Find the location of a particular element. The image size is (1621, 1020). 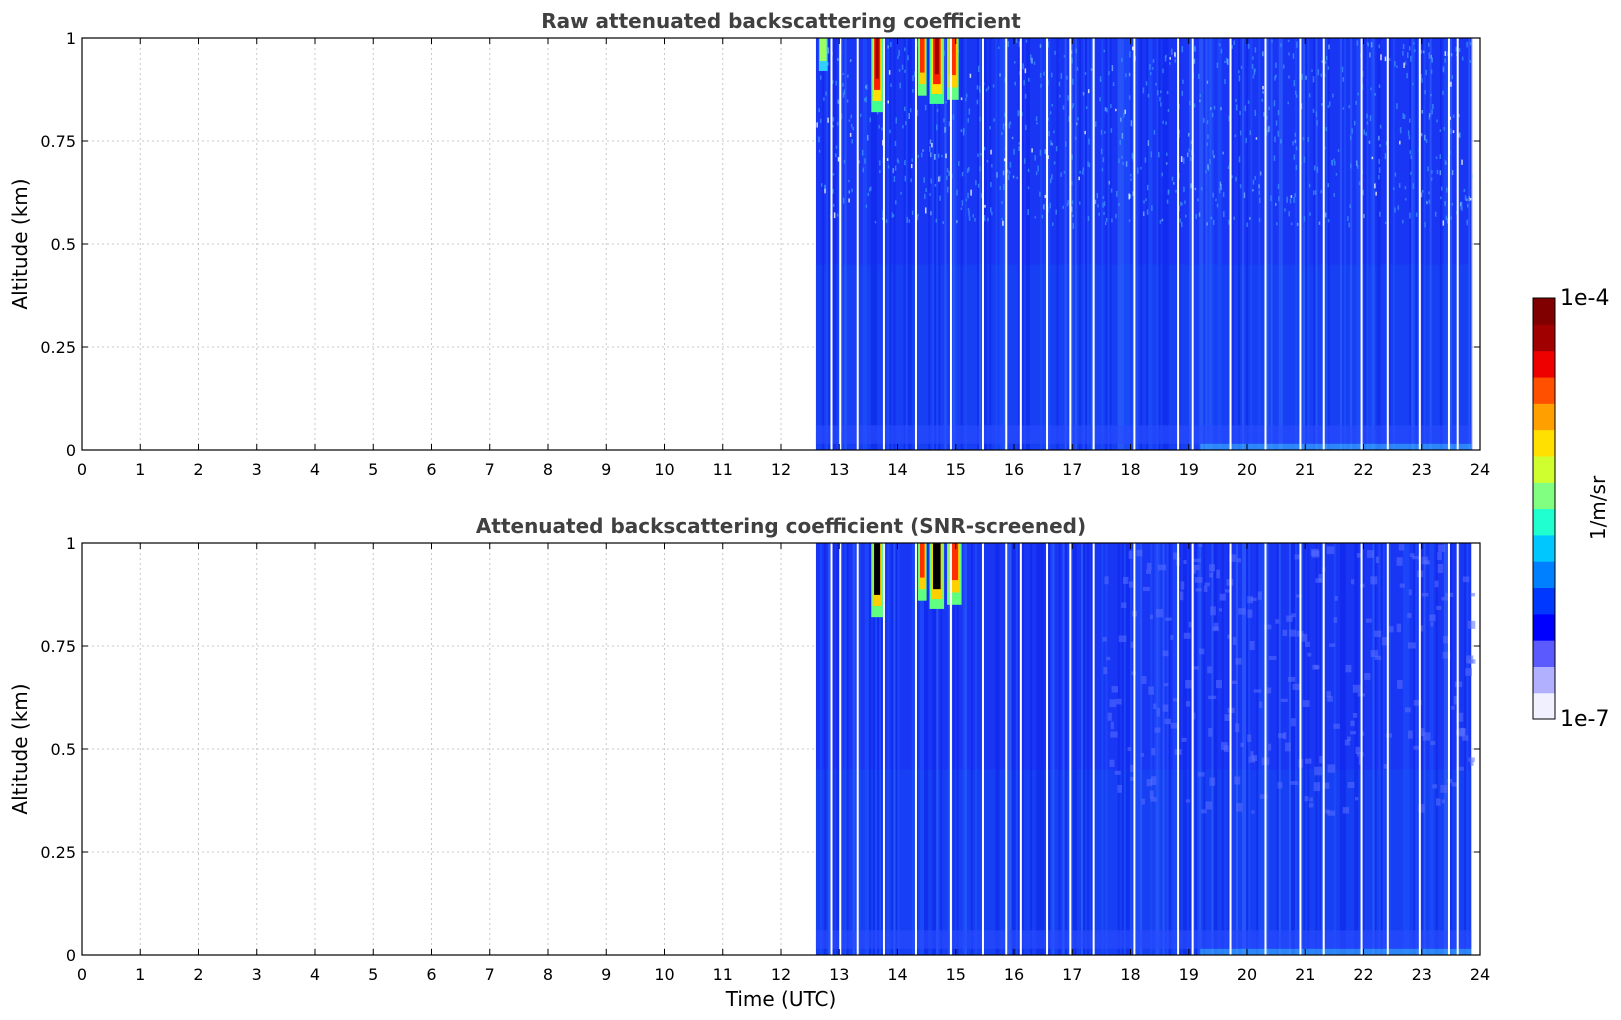

x-tick-label: 6 is located at coordinates (431, 469).